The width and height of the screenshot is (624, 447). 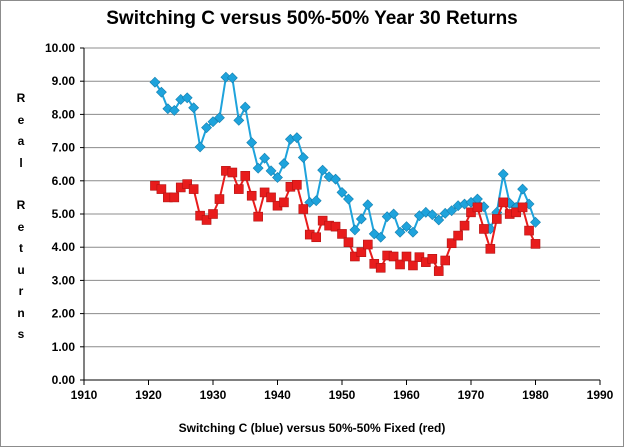 What do you see at coordinates (345, 221) in the screenshot?
I see `red-series-line` at bounding box center [345, 221].